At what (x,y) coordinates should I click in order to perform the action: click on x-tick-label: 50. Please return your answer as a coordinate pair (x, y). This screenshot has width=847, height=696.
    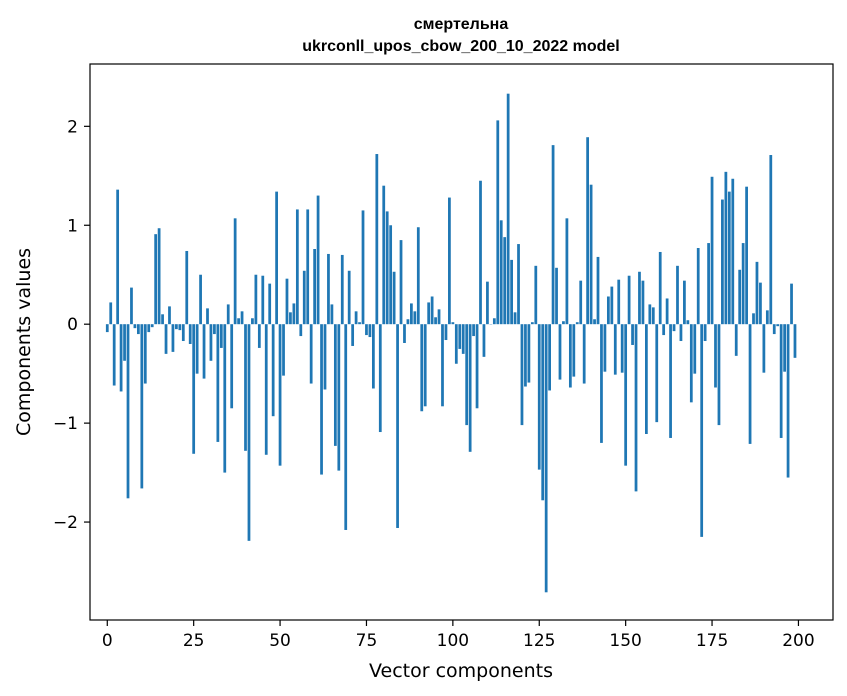
    Looking at the image, I should click on (280, 641).